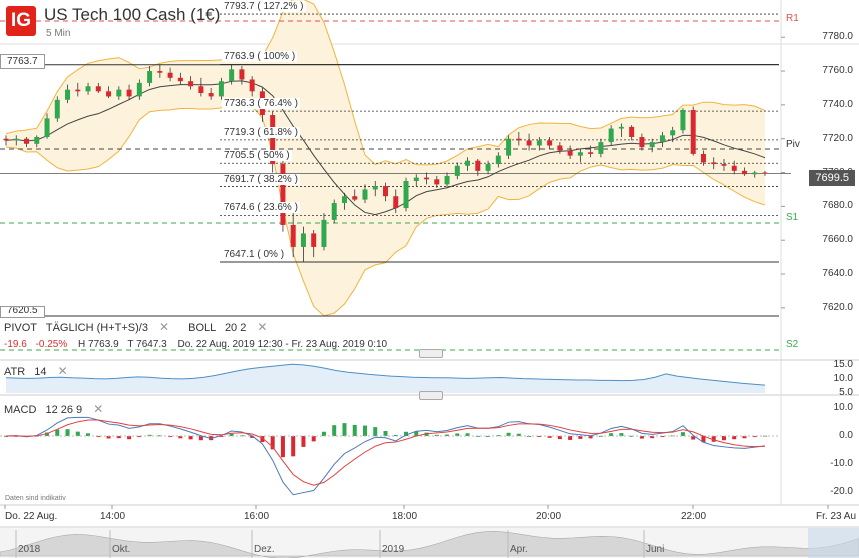  What do you see at coordinates (843, 378) in the screenshot?
I see `atr-tick-label: 10.0` at bounding box center [843, 378].